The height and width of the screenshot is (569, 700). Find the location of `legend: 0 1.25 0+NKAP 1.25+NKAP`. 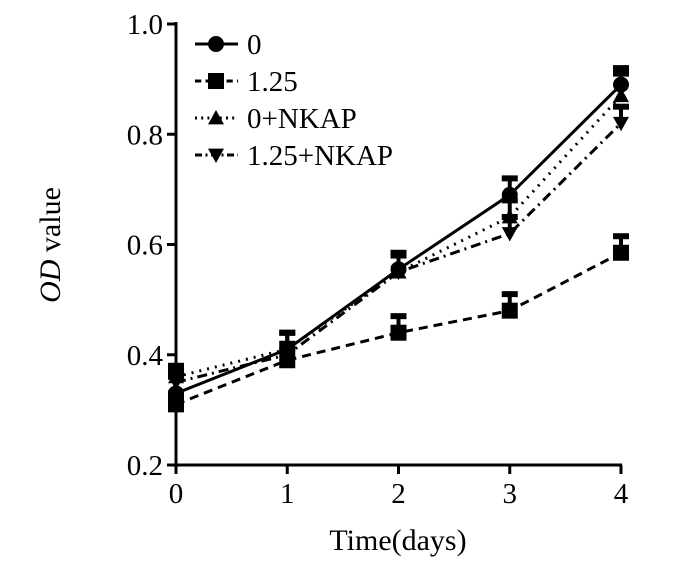

legend: 0 1.25 0+NKAP 1.25+NKAP is located at coordinates (294, 100).